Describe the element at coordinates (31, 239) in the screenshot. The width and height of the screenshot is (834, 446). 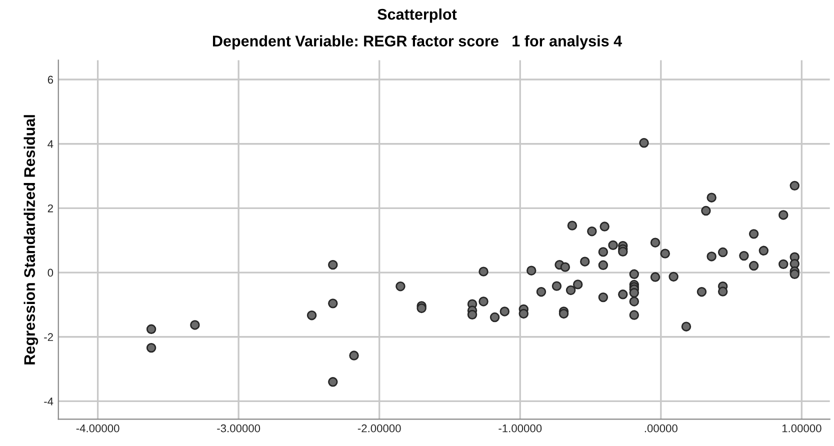
I see `y-axis-title: Regression Standardized Residual` at that location.